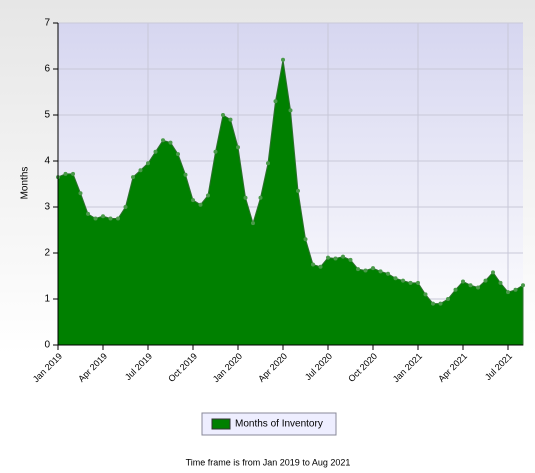  What do you see at coordinates (25, 183) in the screenshot?
I see `y-axis-label: Months` at bounding box center [25, 183].